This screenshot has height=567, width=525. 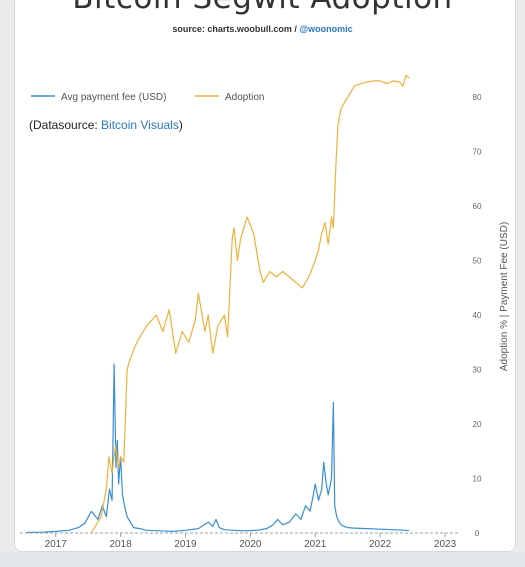 I want to click on page-bottom-strip, so click(x=262, y=559).